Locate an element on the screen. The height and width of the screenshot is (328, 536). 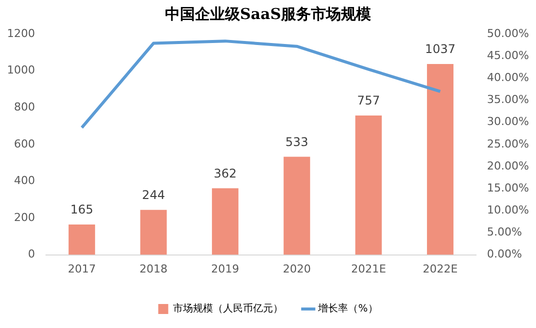
text: 362 is located at coordinates (225, 173).